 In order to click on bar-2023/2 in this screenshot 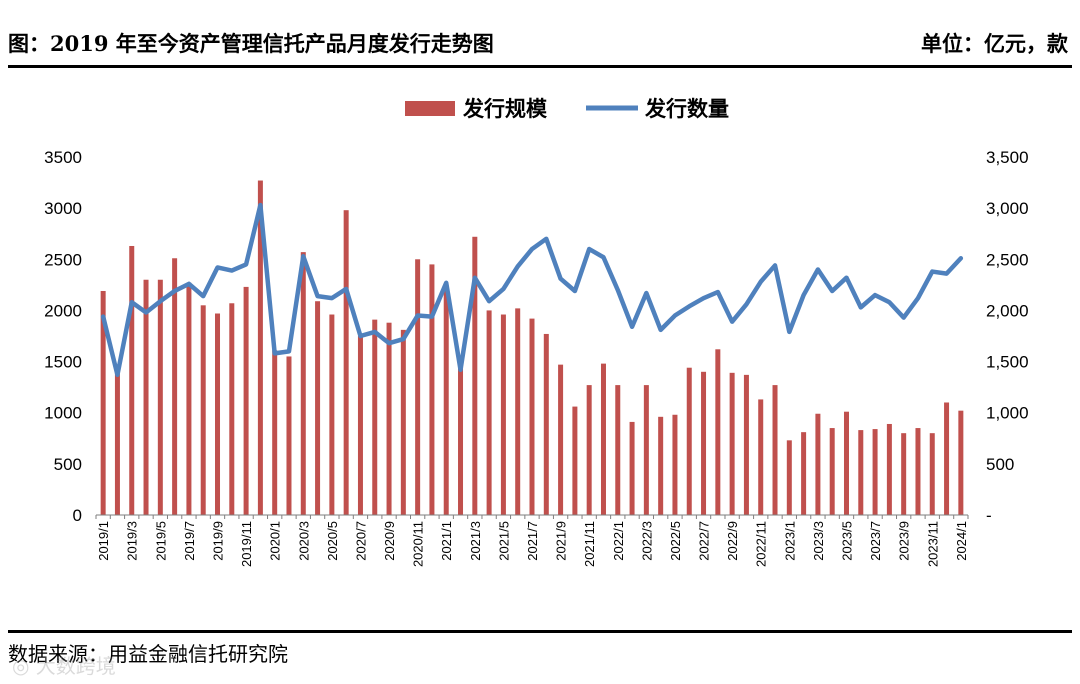, I will do `click(804, 473)`.